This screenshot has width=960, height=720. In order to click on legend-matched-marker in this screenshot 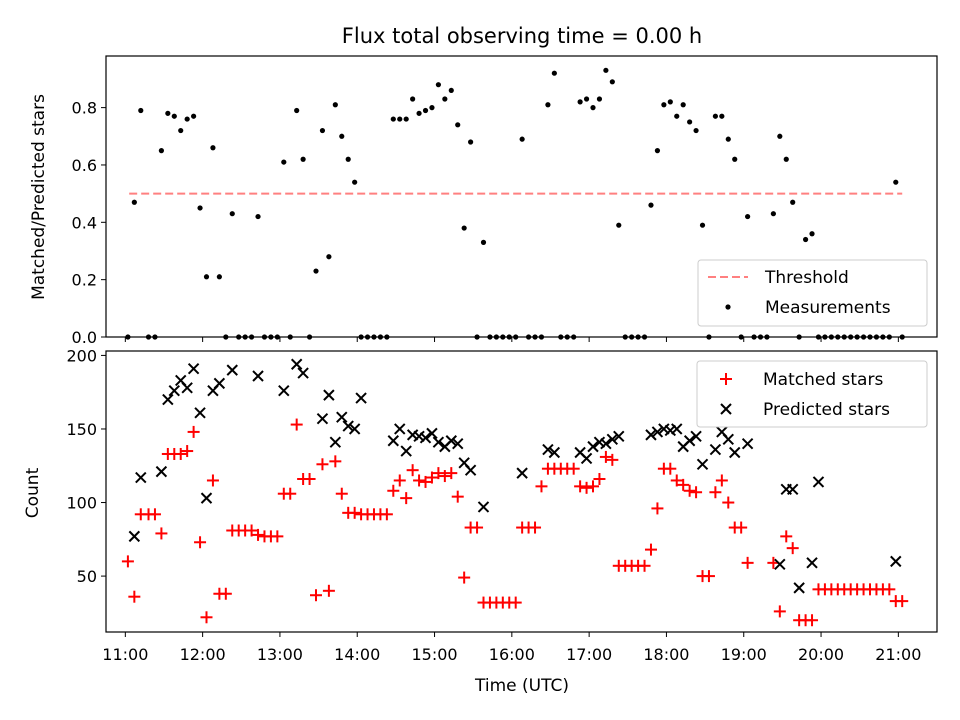, I will do `click(726, 379)`.